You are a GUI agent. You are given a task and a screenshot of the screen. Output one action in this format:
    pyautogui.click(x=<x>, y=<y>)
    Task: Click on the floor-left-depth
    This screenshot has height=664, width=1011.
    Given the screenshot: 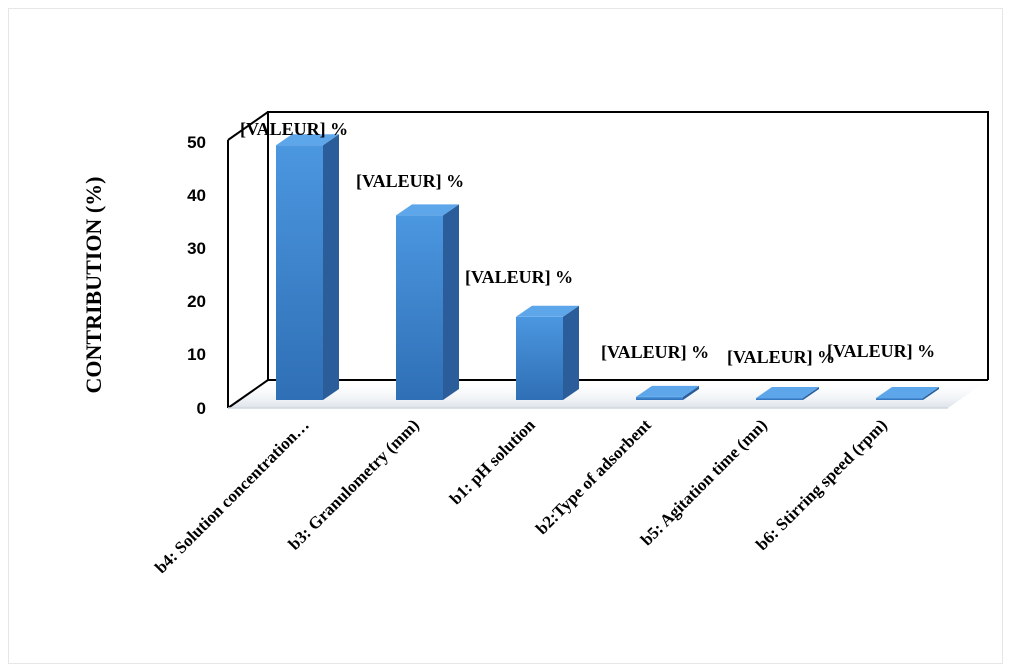 What is the action you would take?
    pyautogui.click(x=248, y=394)
    